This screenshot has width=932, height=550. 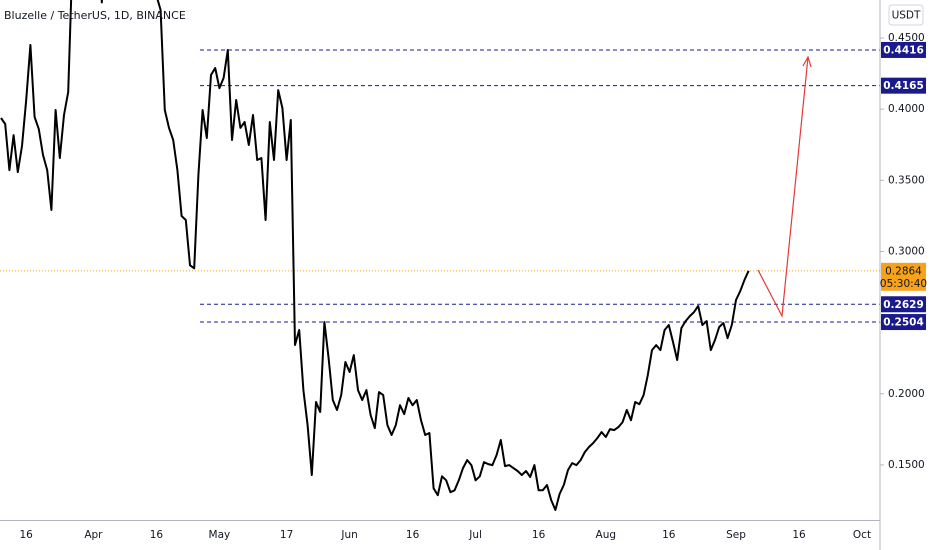 I want to click on level-label: 0.4416, so click(x=903, y=50).